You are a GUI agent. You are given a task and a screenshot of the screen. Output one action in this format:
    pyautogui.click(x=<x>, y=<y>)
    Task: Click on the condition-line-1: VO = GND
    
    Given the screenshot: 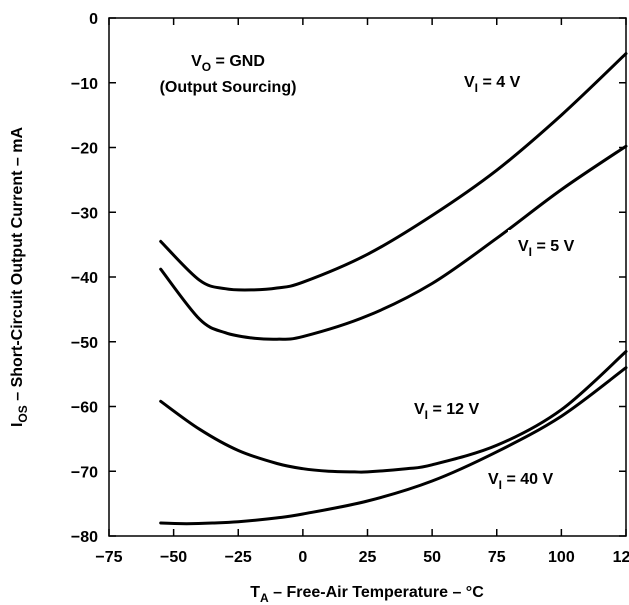 What is the action you would take?
    pyautogui.click(x=228, y=63)
    